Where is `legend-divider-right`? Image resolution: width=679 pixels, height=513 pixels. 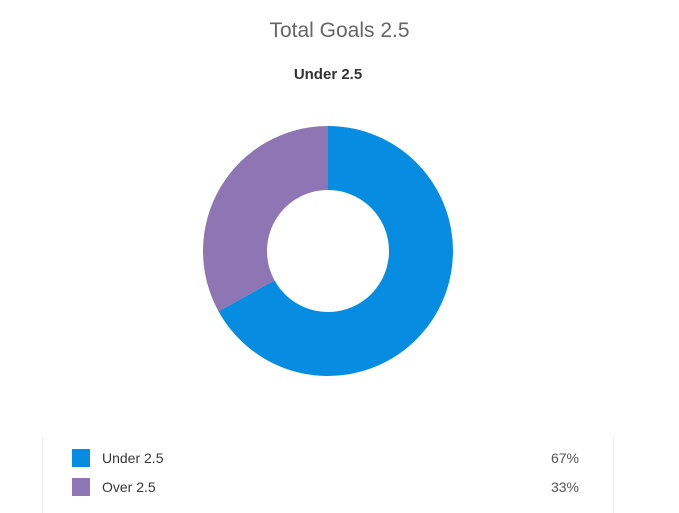
legend-divider-right is located at coordinates (613, 475).